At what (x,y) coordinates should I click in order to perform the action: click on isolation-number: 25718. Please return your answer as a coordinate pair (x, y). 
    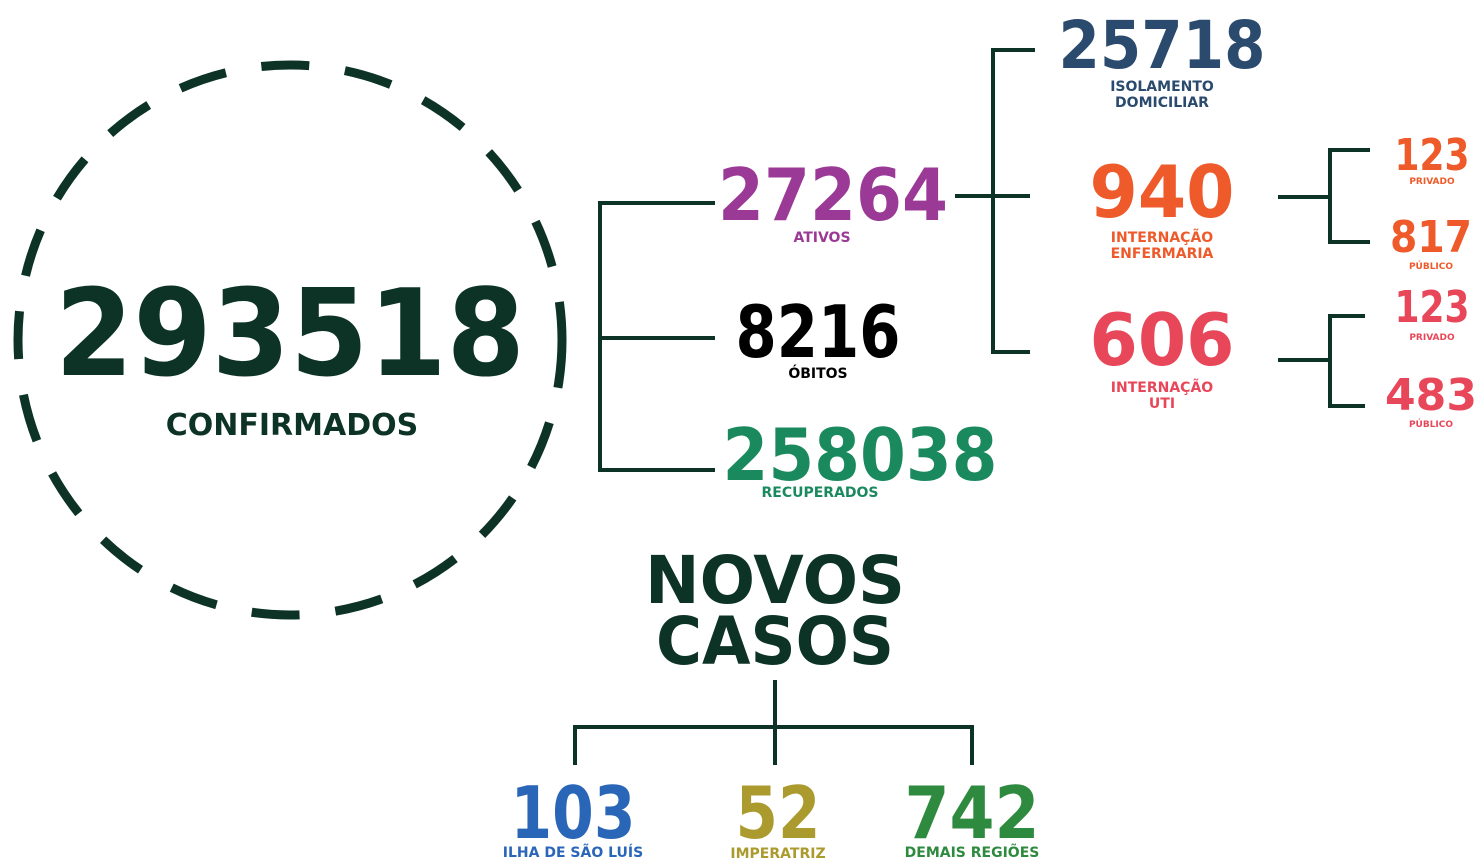
    Looking at the image, I should click on (1162, 45).